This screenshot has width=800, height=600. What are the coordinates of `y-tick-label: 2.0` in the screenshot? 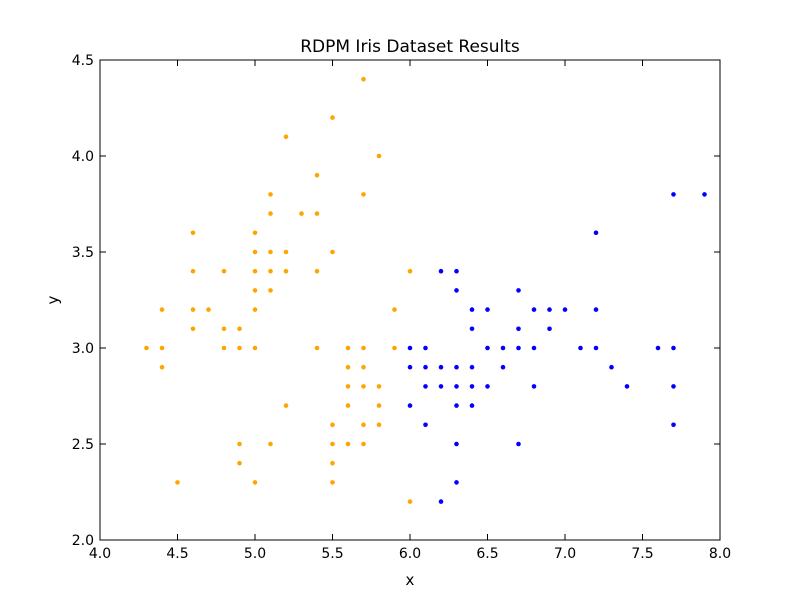 It's located at (83, 541).